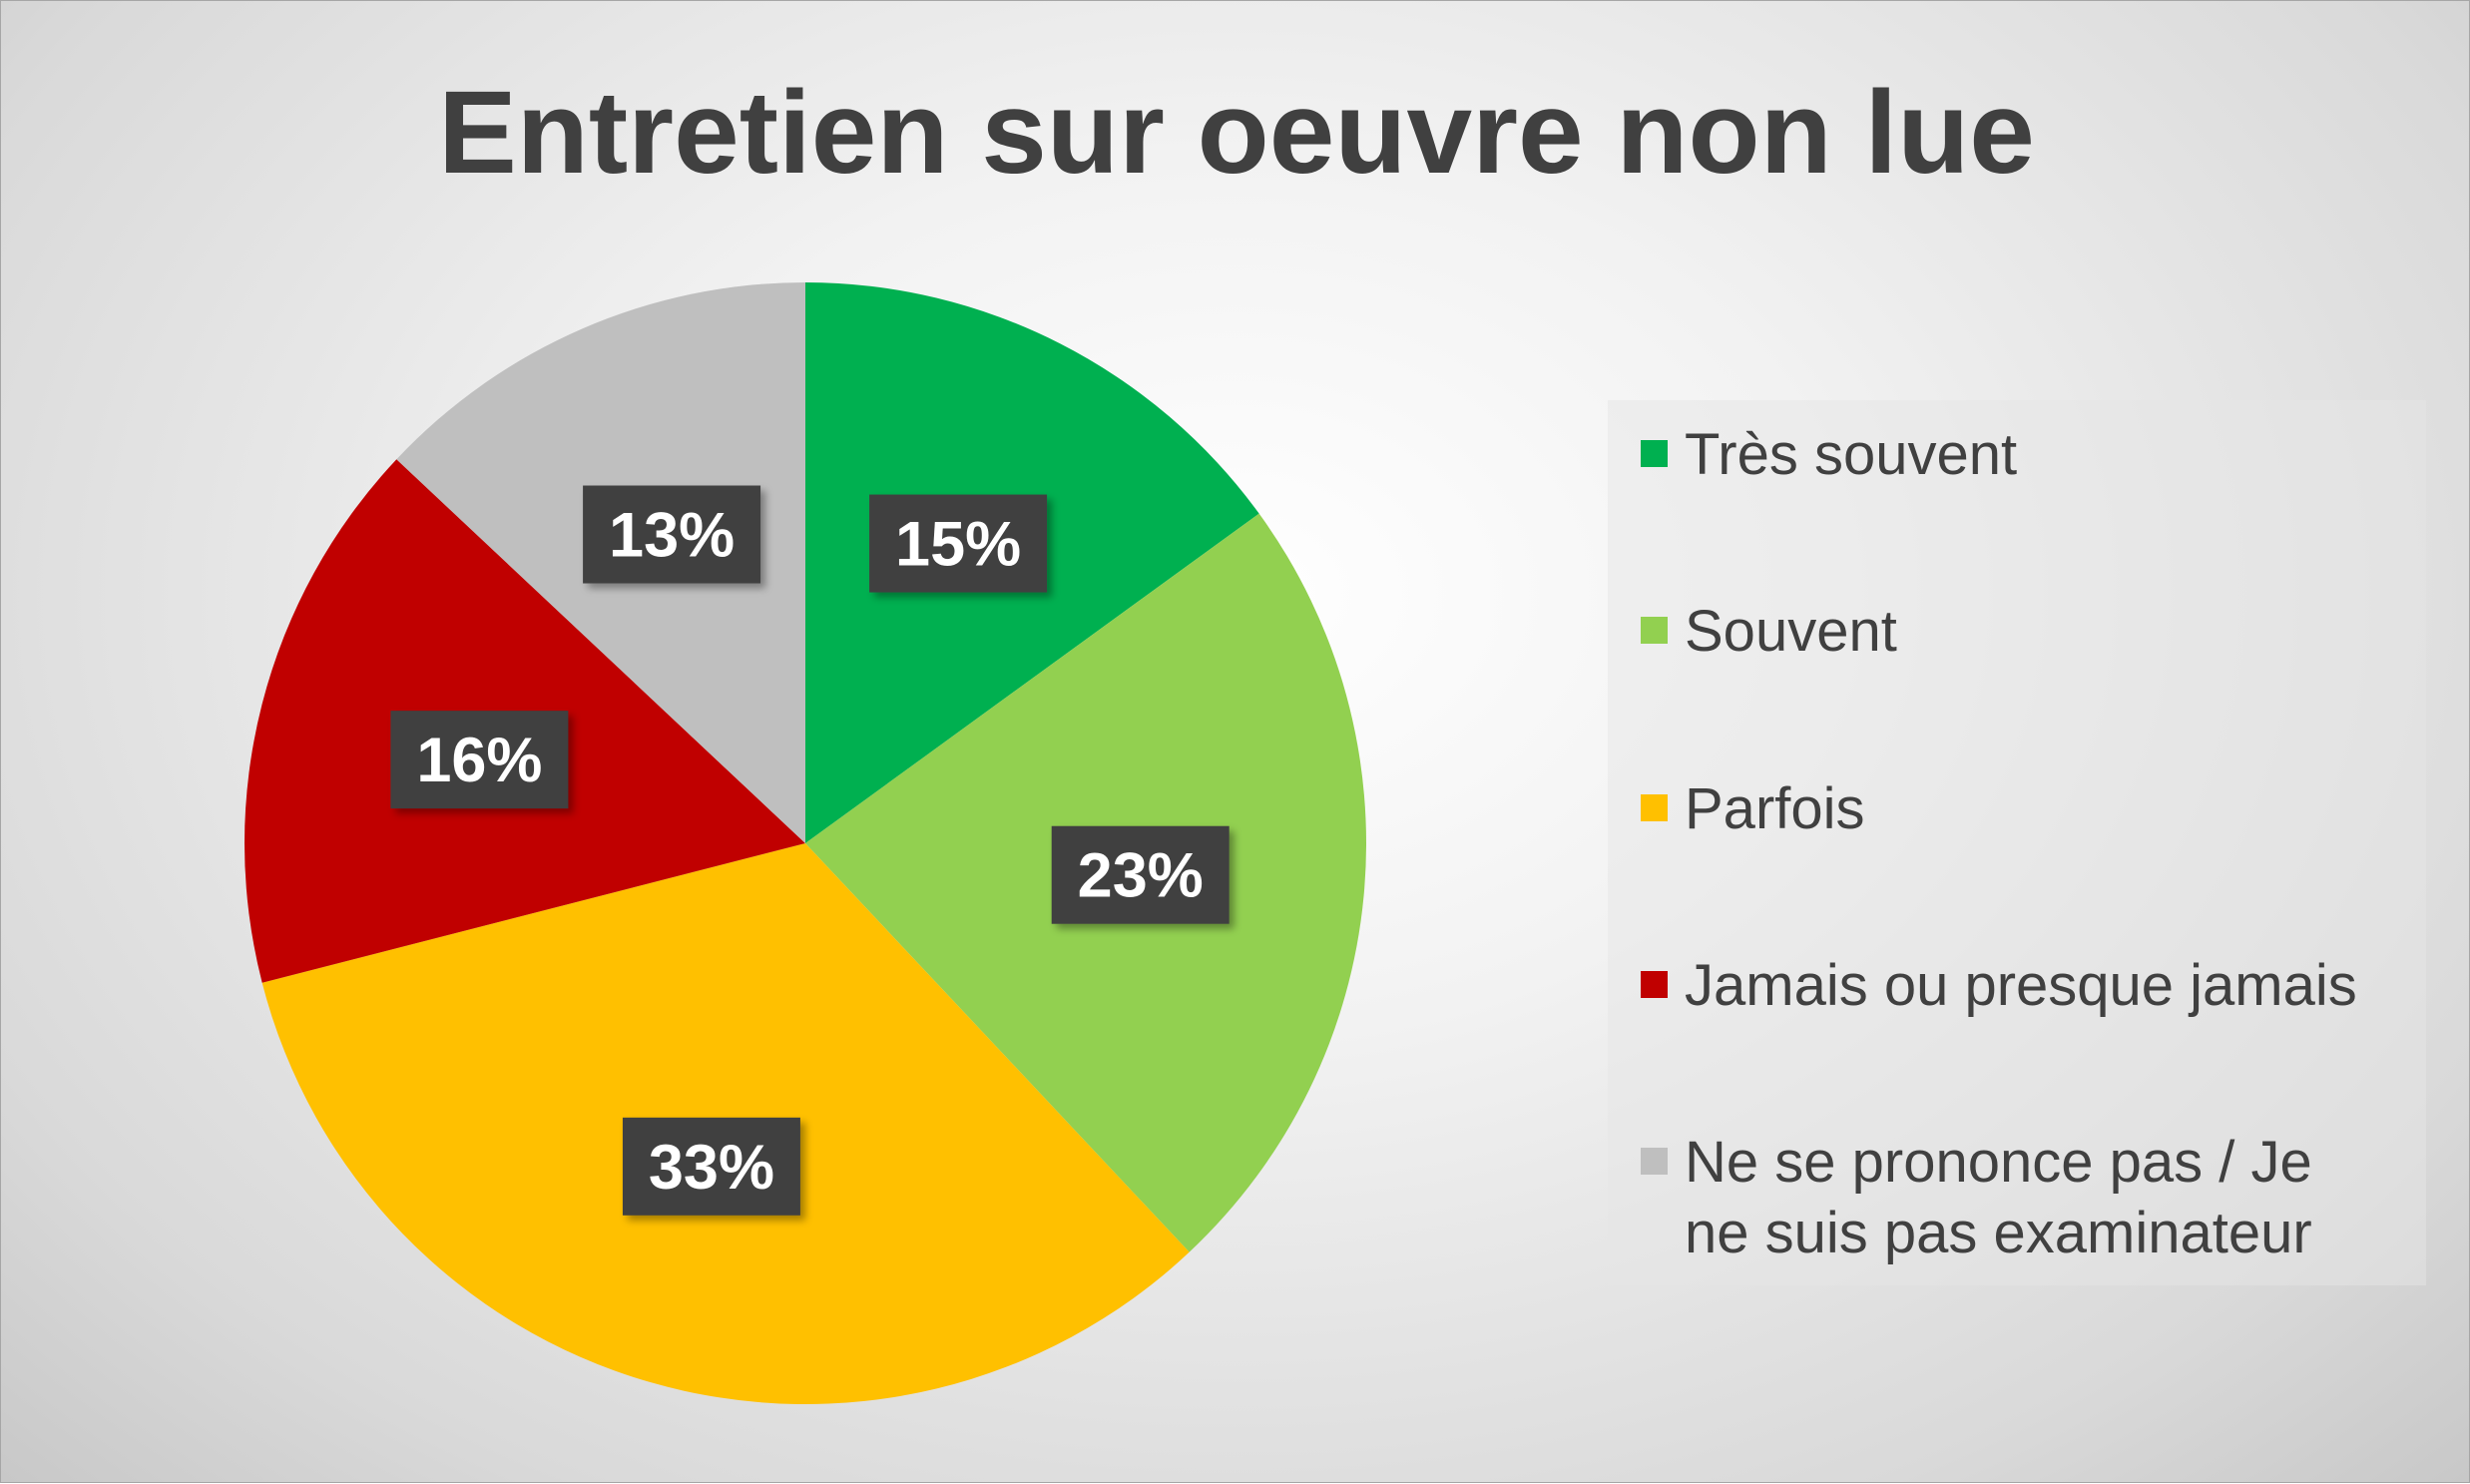  I want to click on legend-label: Souvent, so click(1791, 631).